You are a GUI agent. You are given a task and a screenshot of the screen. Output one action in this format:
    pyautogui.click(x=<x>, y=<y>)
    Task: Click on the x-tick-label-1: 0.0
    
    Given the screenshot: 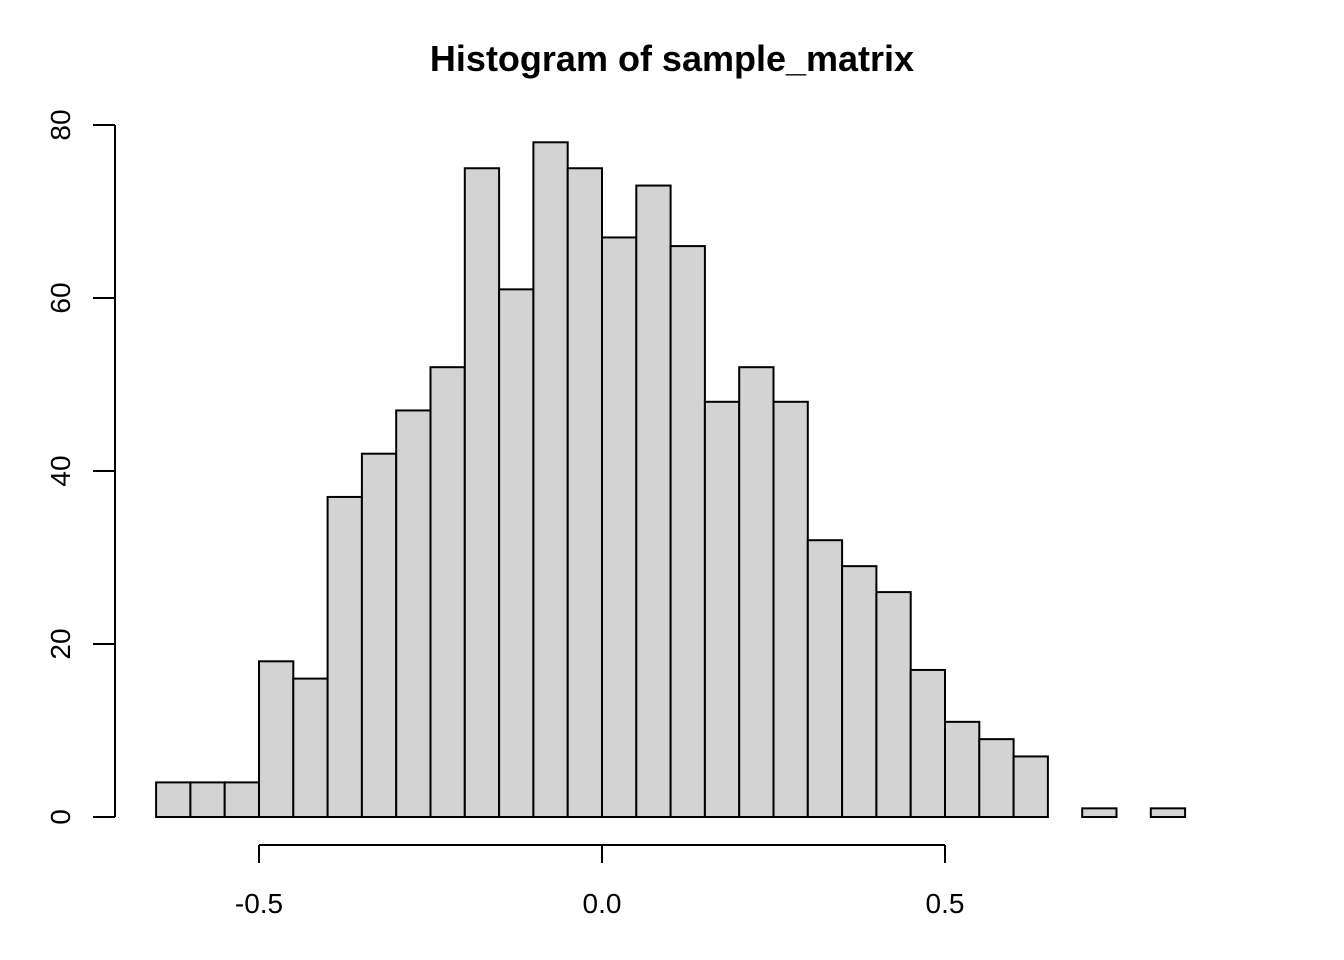 What is the action you would take?
    pyautogui.click(x=602, y=903)
    